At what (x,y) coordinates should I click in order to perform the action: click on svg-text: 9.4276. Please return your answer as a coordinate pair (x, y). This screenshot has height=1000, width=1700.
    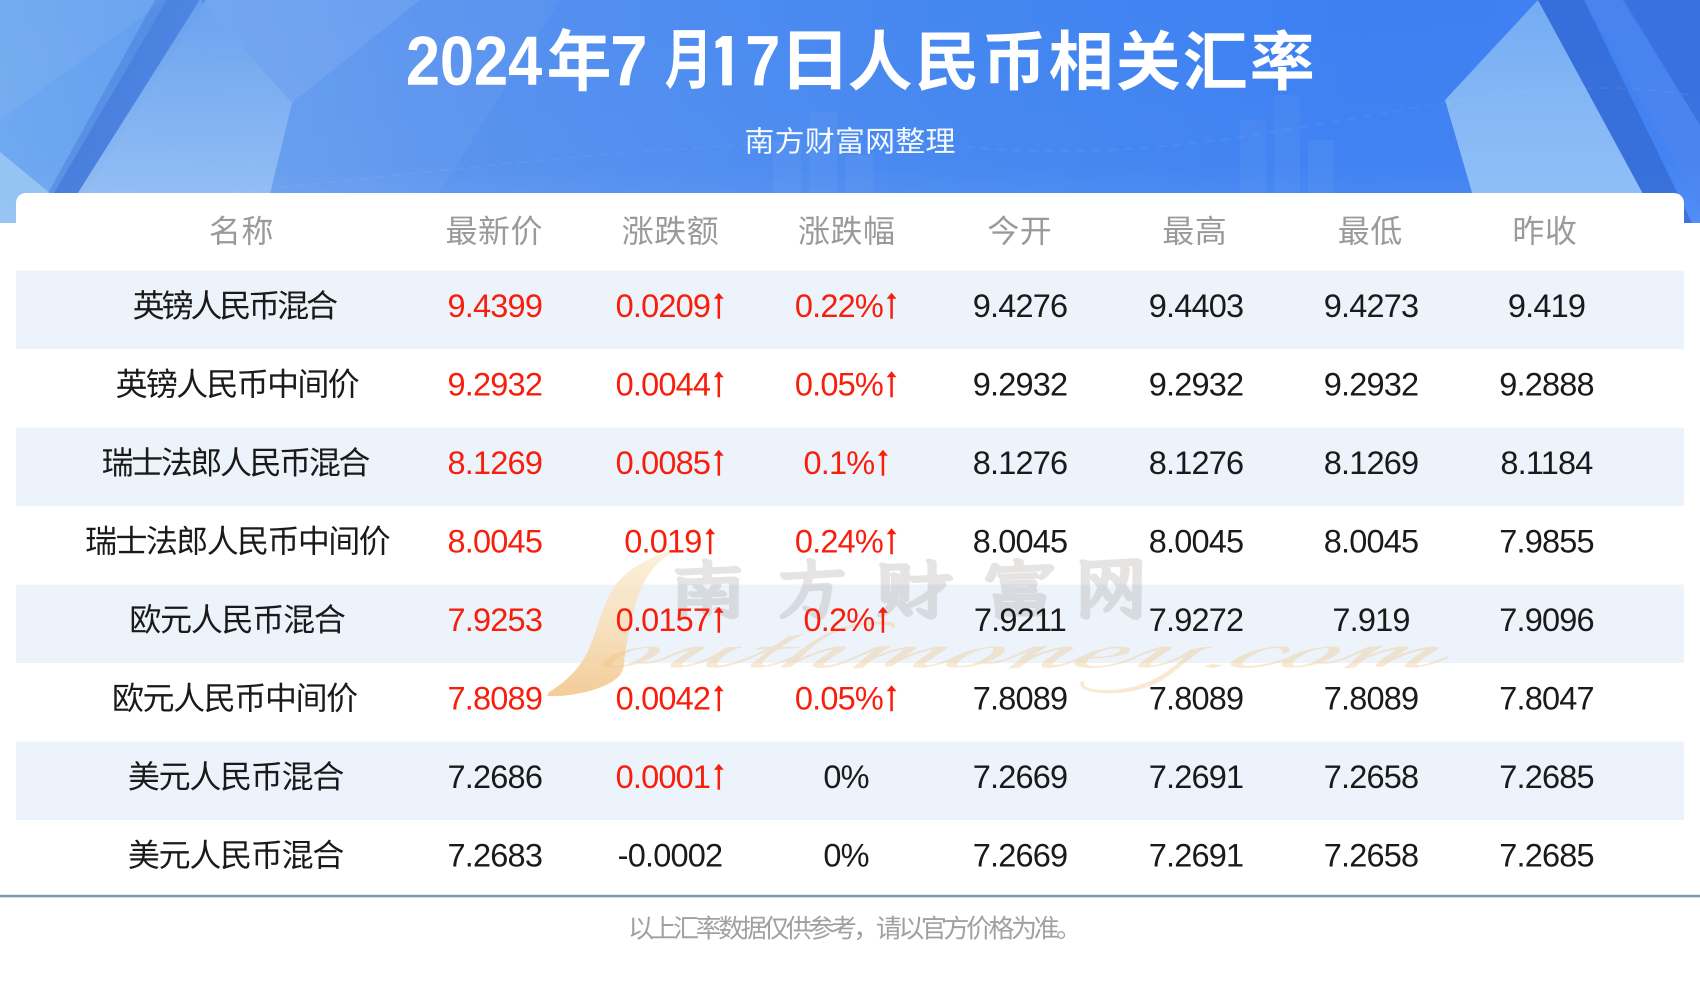
    Looking at the image, I should click on (1020, 306).